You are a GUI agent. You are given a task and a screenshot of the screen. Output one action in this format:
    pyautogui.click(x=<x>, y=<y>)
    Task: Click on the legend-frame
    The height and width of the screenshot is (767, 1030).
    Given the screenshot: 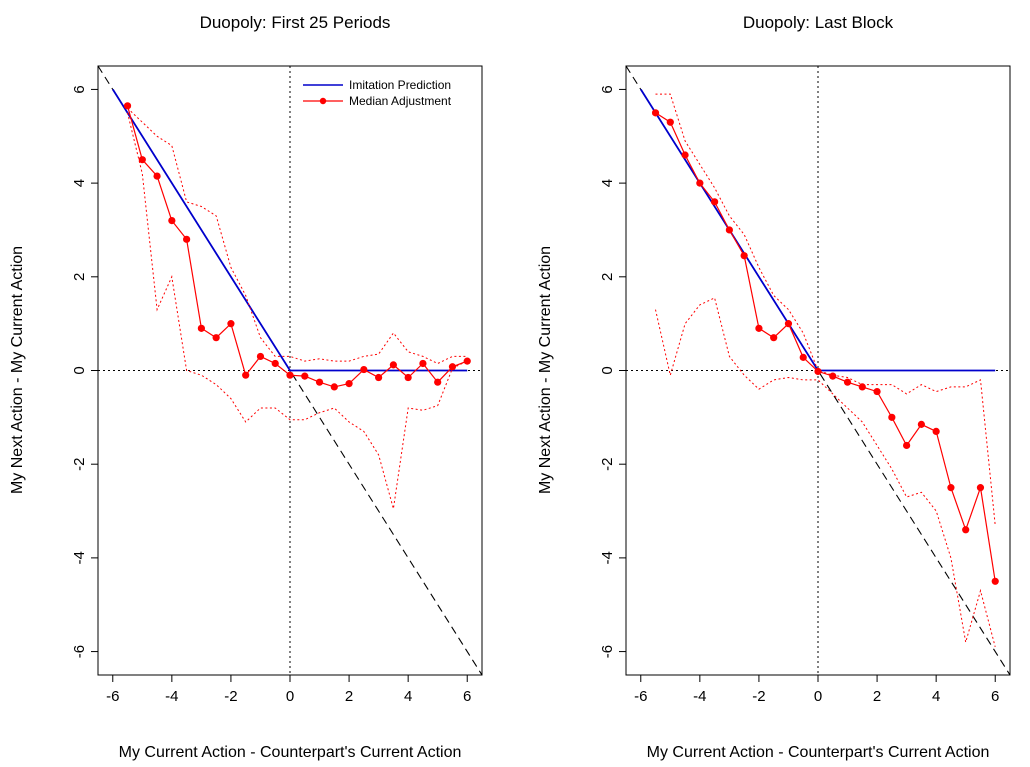 What is the action you would take?
    pyautogui.click(x=390, y=95)
    